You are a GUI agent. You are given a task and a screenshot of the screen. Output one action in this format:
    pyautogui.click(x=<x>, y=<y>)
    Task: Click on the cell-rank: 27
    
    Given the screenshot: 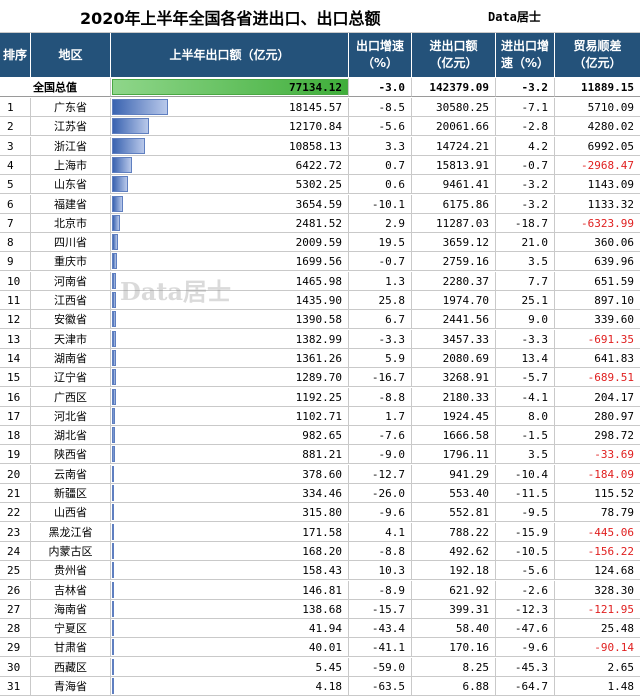 What is the action you would take?
    pyautogui.click(x=15, y=609)
    